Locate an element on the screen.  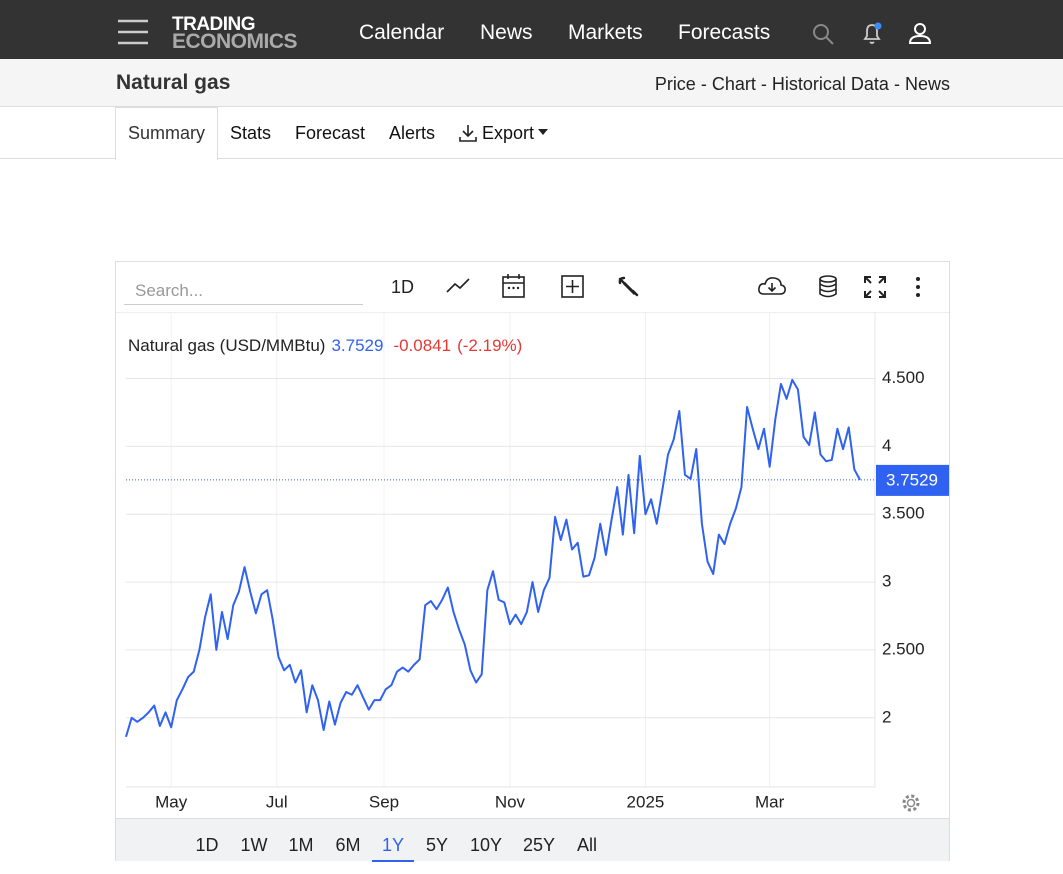
header-link: Price is located at coordinates (675, 84).